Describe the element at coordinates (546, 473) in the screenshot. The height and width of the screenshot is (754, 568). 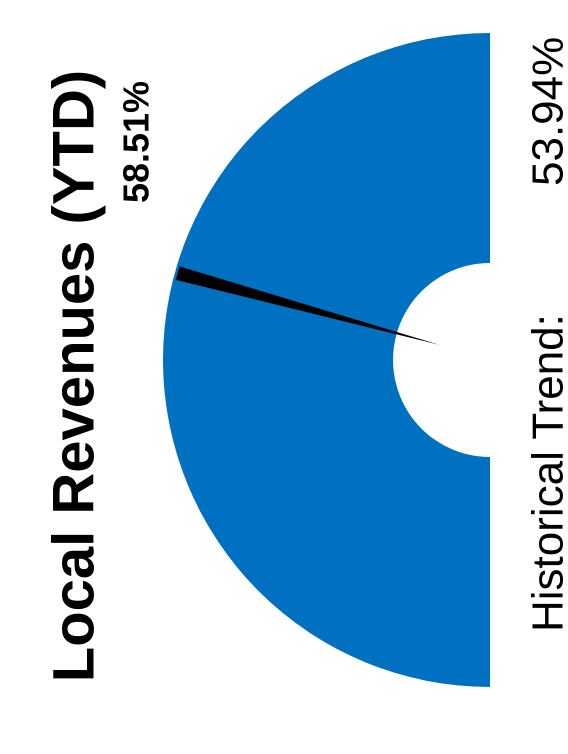
I see `historical-trend-label: Historical Trend:` at that location.